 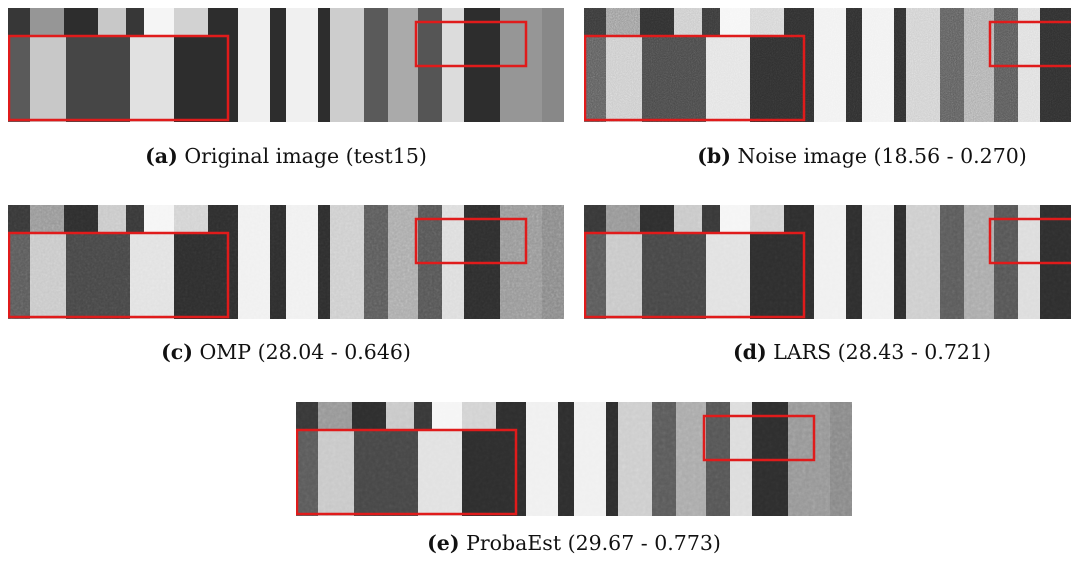 What do you see at coordinates (286, 65) in the screenshot?
I see `original-image` at bounding box center [286, 65].